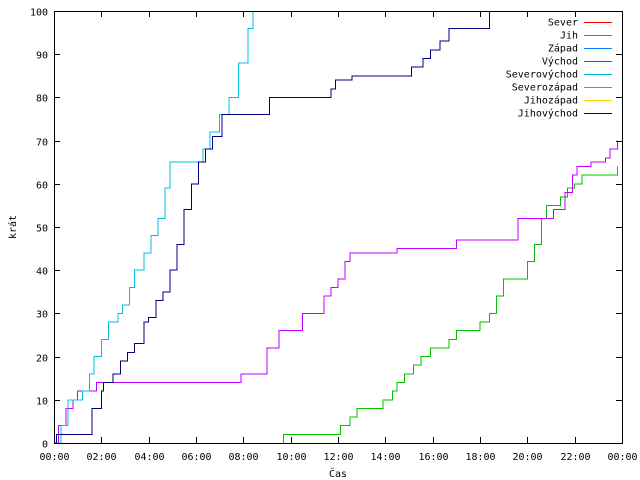  I want to click on y-tick-label: 80, so click(42, 99).